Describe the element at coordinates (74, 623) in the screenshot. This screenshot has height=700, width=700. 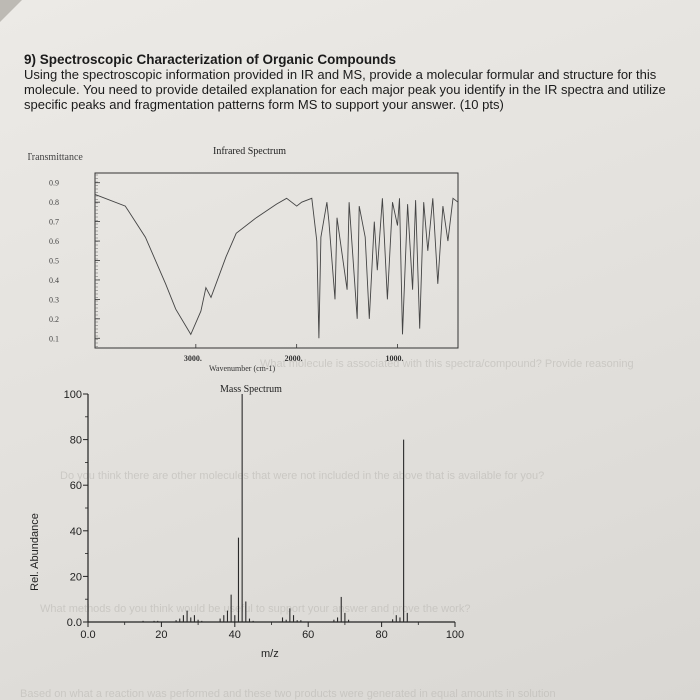
I see `ms-y-tick-label: 0.0` at that location.